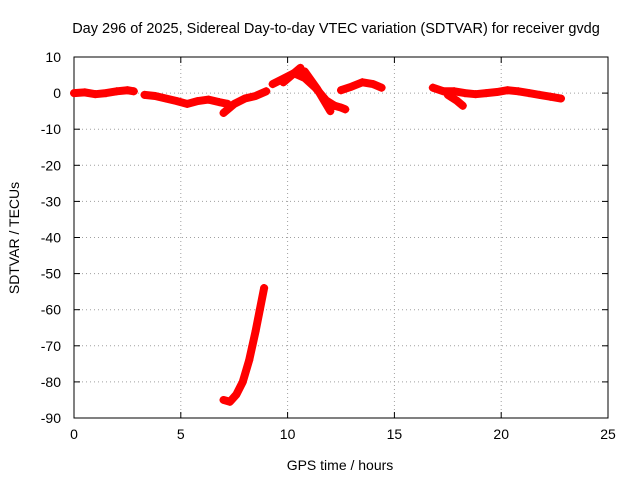 The width and height of the screenshot is (640, 480). What do you see at coordinates (51, 310) in the screenshot?
I see `y-tick-label: -60` at bounding box center [51, 310].